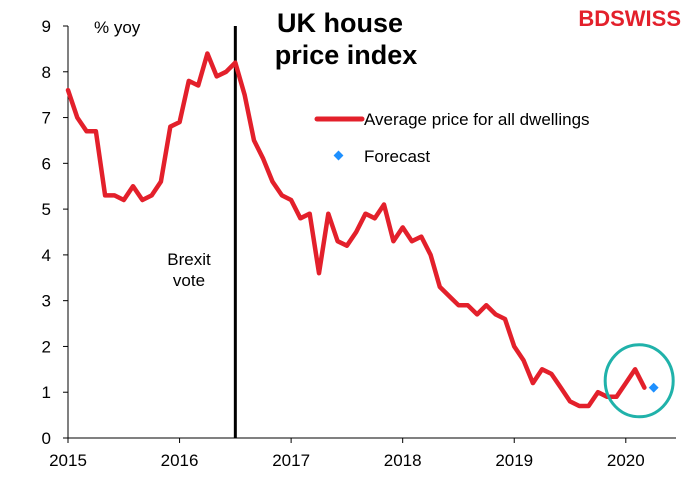 Image resolution: width=700 pixels, height=499 pixels. Describe the element at coordinates (514, 460) in the screenshot. I see `x-tick-label: 2019` at that location.